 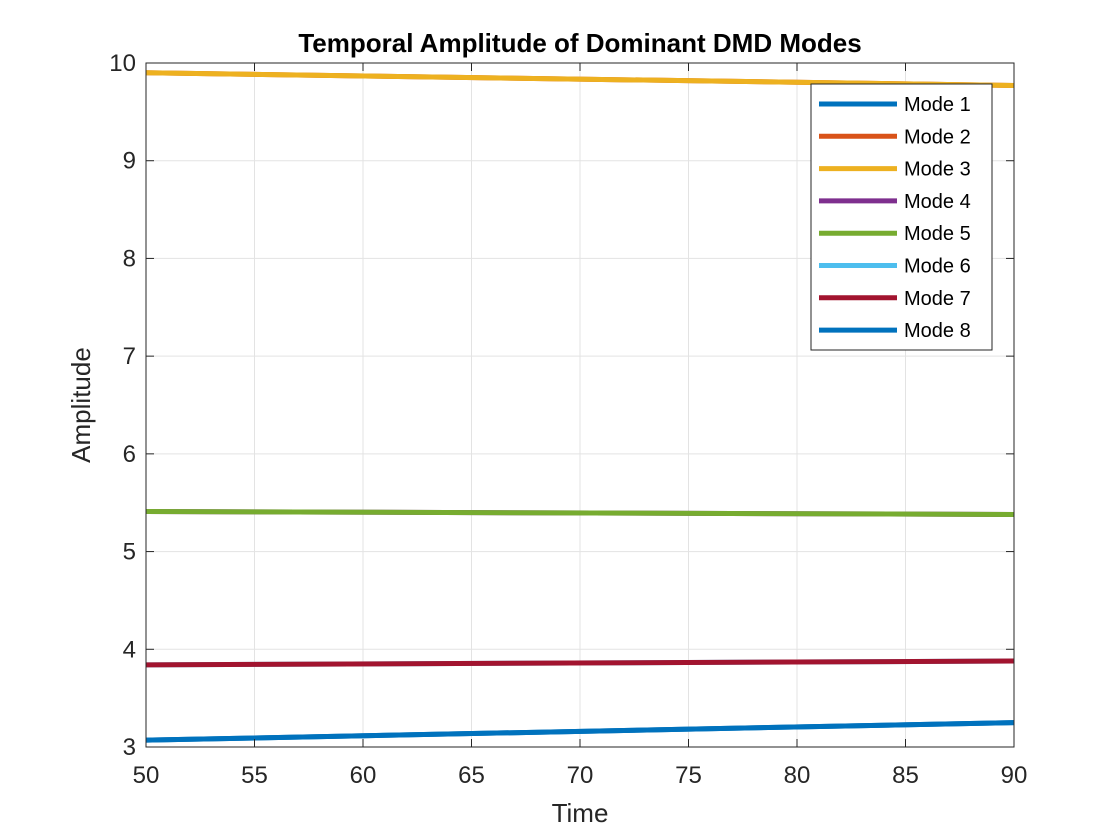 I want to click on x-tick-label: 55, so click(x=254, y=775).